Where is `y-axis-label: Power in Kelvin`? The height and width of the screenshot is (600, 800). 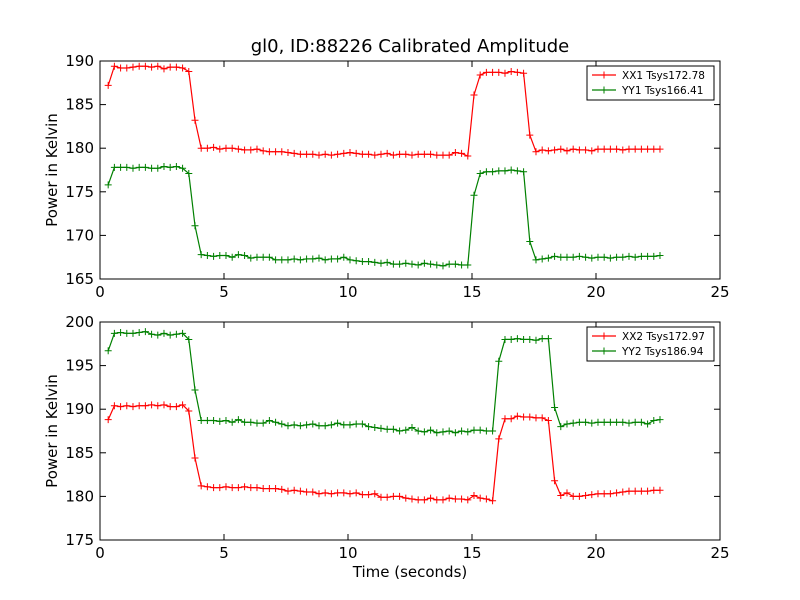
y-axis-label: Power in Kelvin is located at coordinates (52, 431).